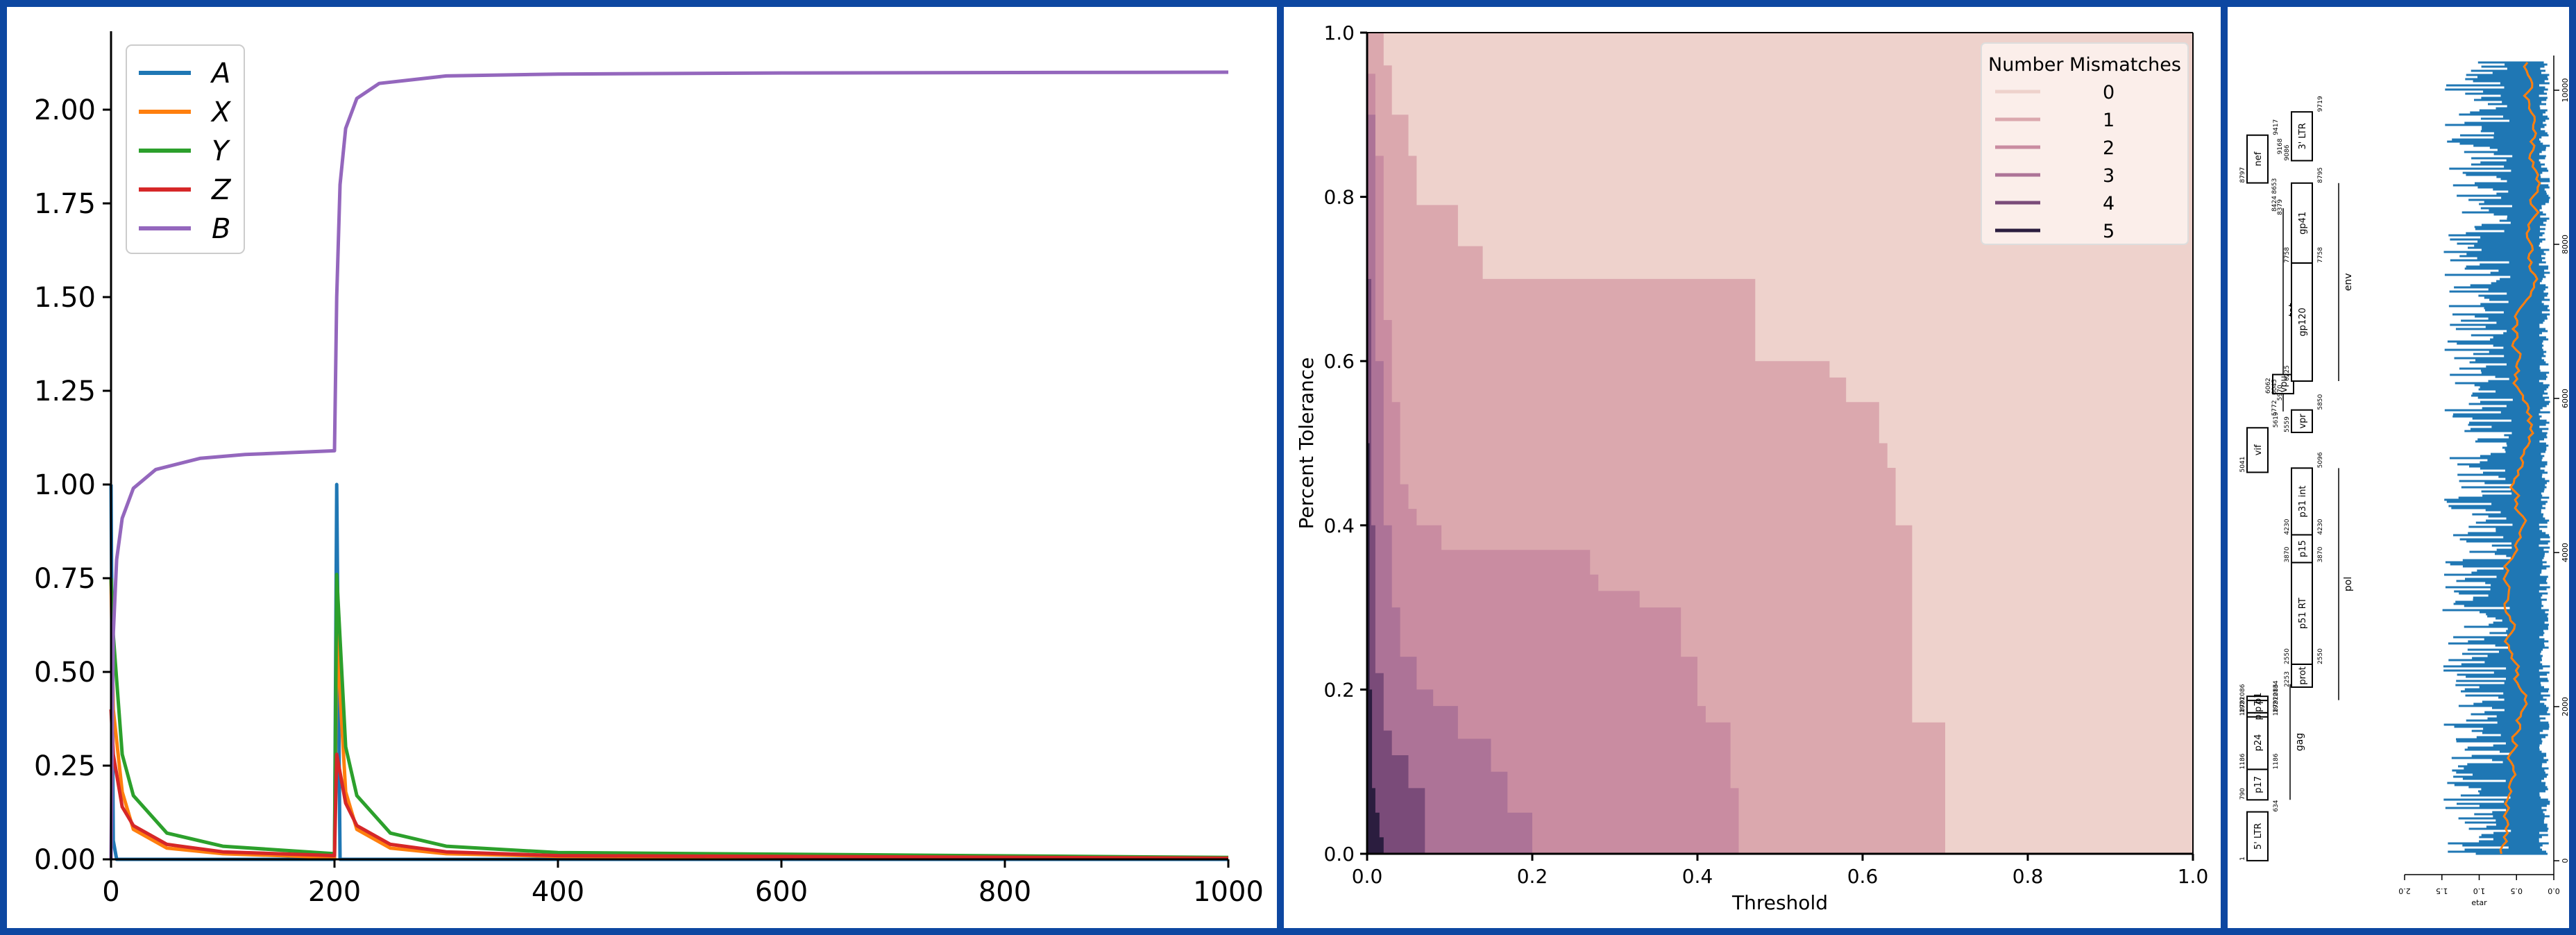  I want to click on legend-label-Y: Y, so click(221, 151).